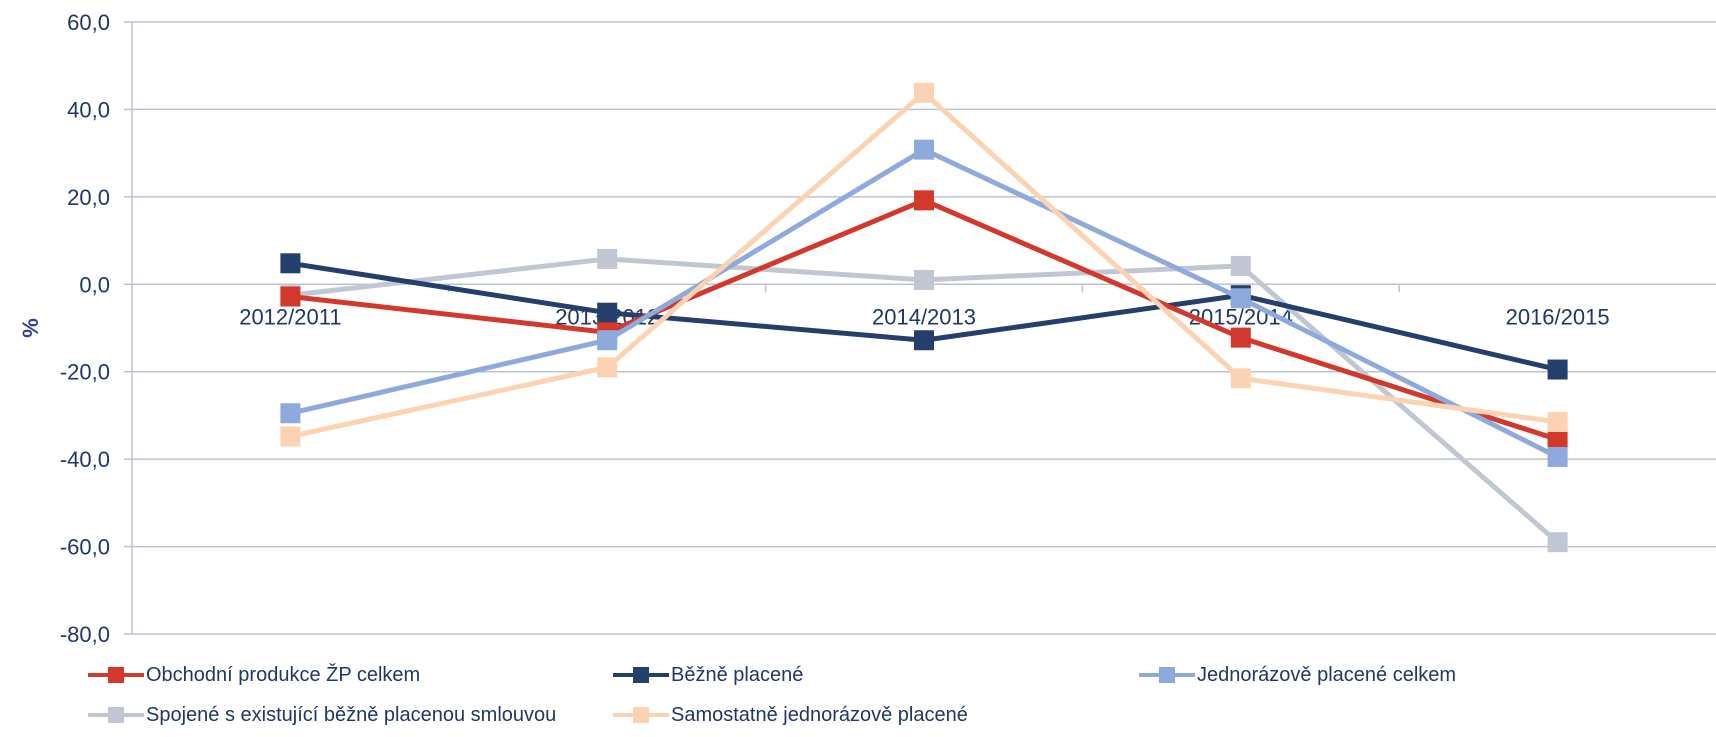 This screenshot has width=1716, height=737. Describe the element at coordinates (88, 197) in the screenshot. I see `y-tick-label: 20,0` at that location.